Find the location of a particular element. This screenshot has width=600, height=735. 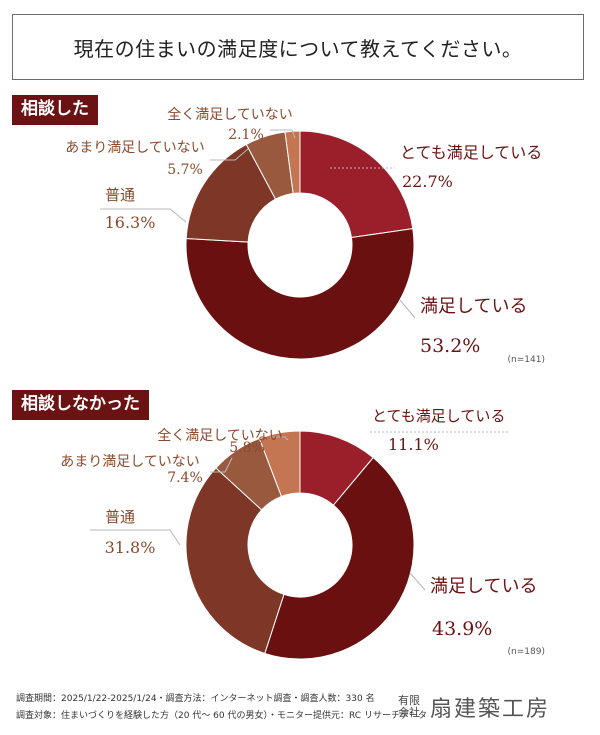

logo-company-name: 扇建築工房 is located at coordinates (490, 709).